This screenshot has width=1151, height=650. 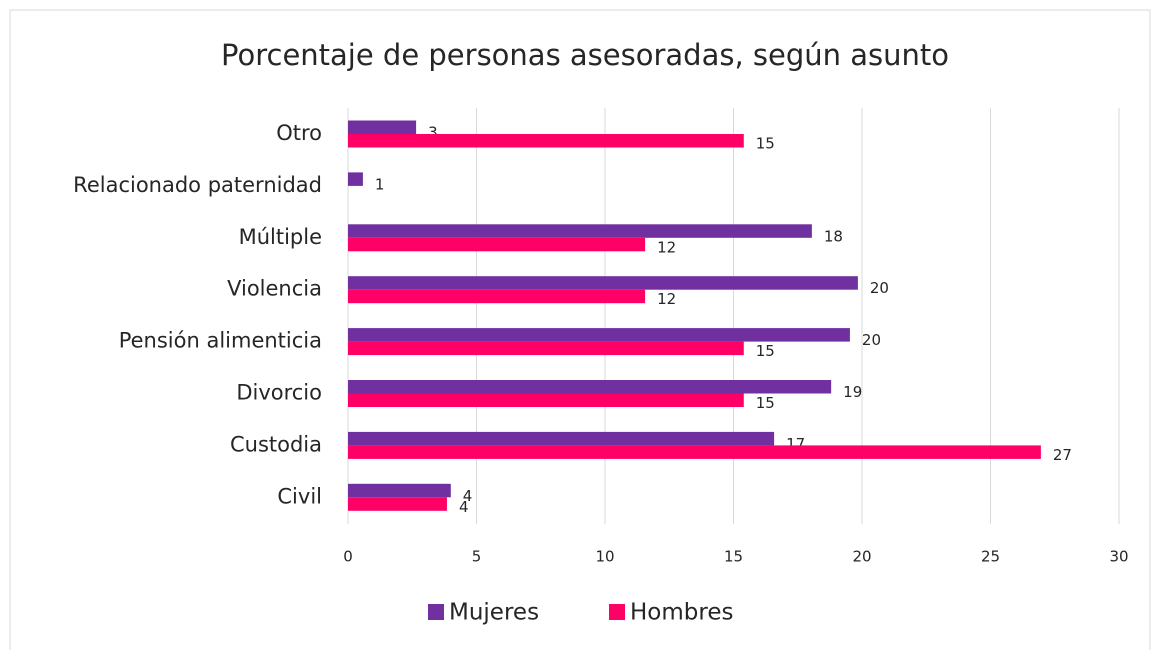 I want to click on x-tick-label: 30, so click(x=1118, y=557).